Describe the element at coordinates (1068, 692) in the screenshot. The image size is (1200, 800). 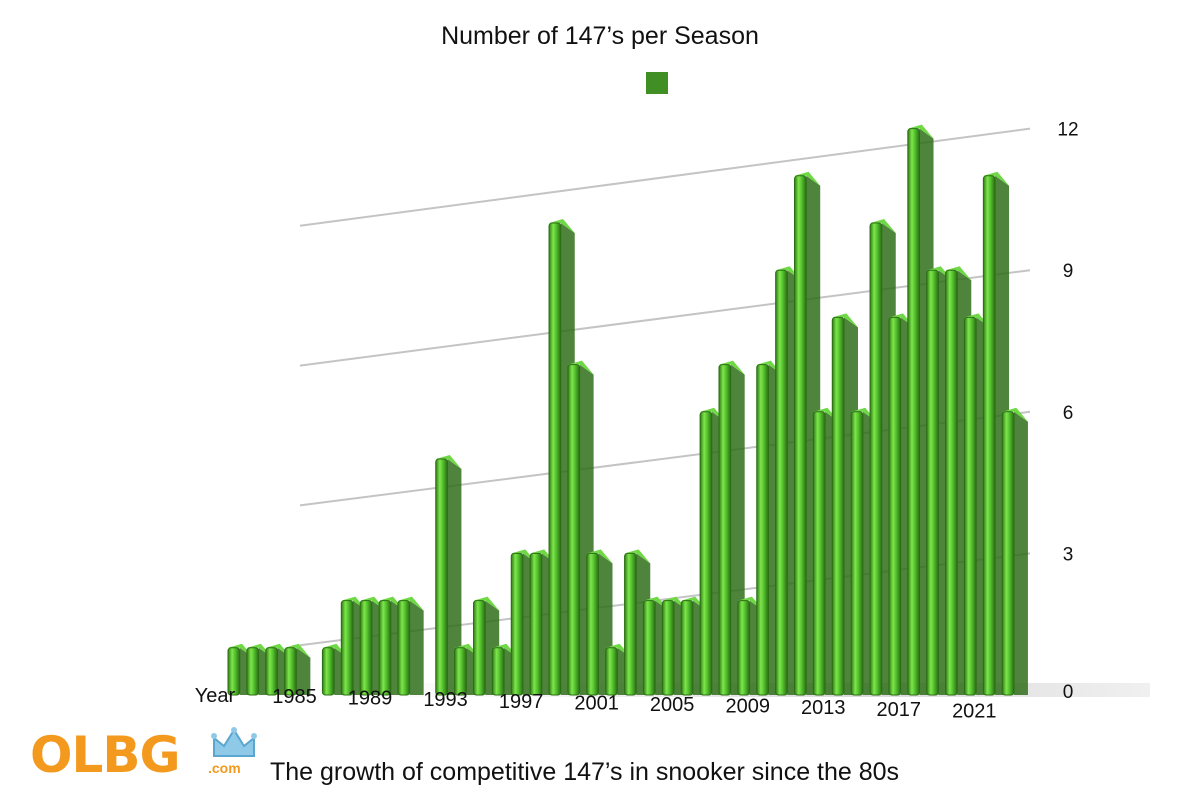
I see `y-tick-label: 0` at that location.